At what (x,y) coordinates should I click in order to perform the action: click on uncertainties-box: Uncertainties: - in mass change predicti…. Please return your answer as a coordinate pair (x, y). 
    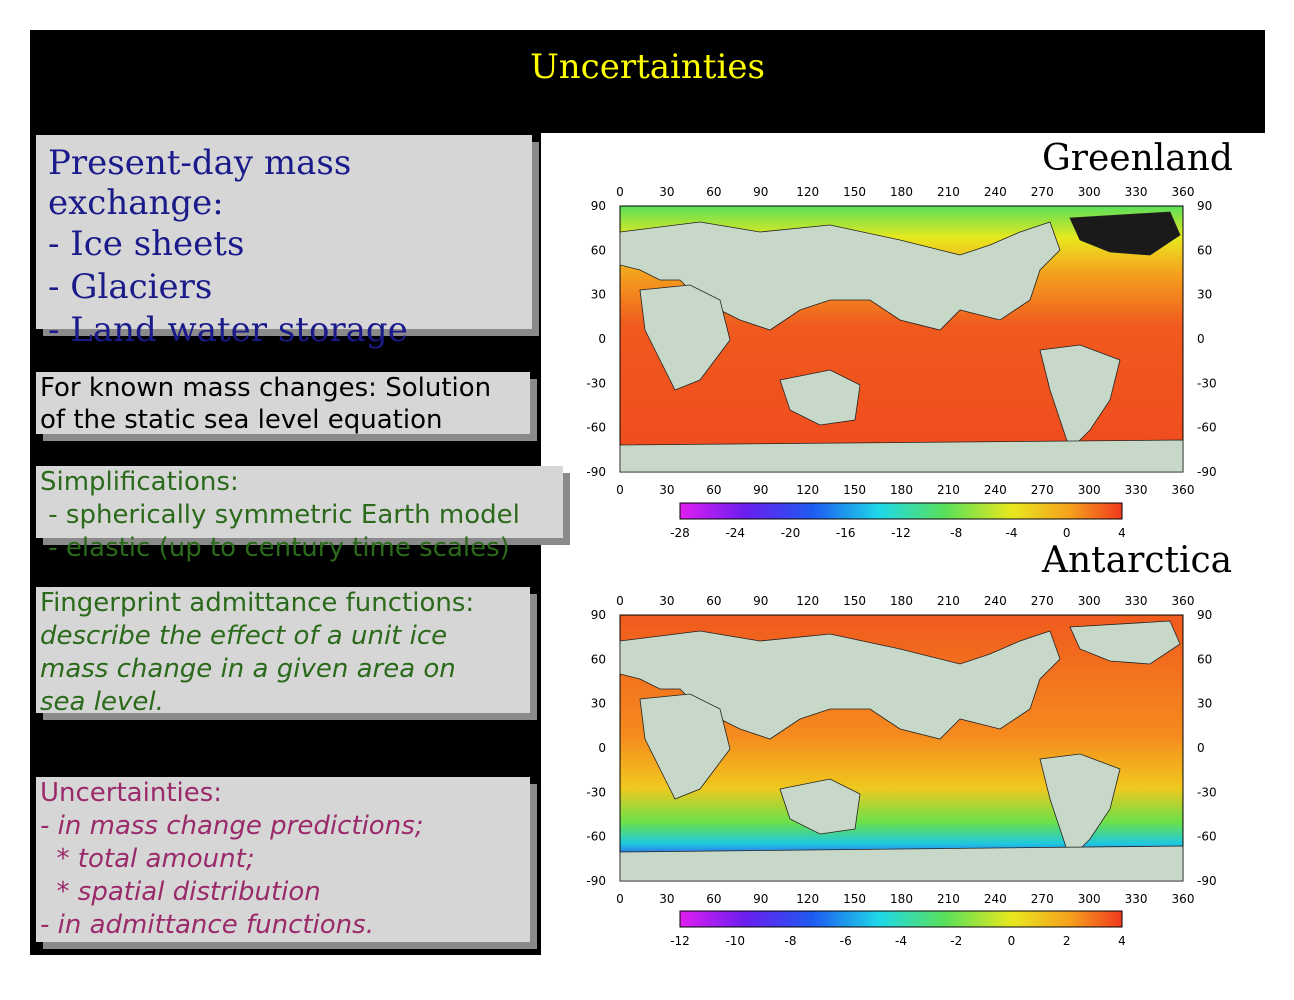
    Looking at the image, I should click on (283, 859).